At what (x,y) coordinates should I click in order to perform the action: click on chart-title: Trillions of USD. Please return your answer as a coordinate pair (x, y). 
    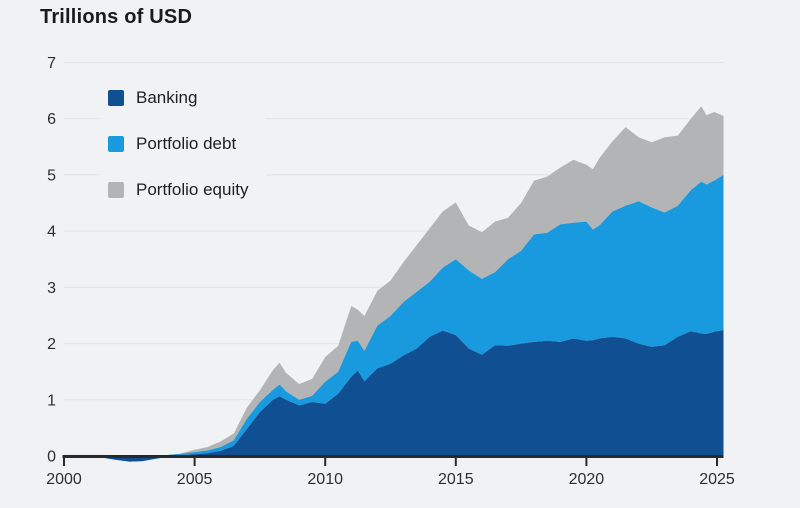
    Looking at the image, I should click on (116, 17).